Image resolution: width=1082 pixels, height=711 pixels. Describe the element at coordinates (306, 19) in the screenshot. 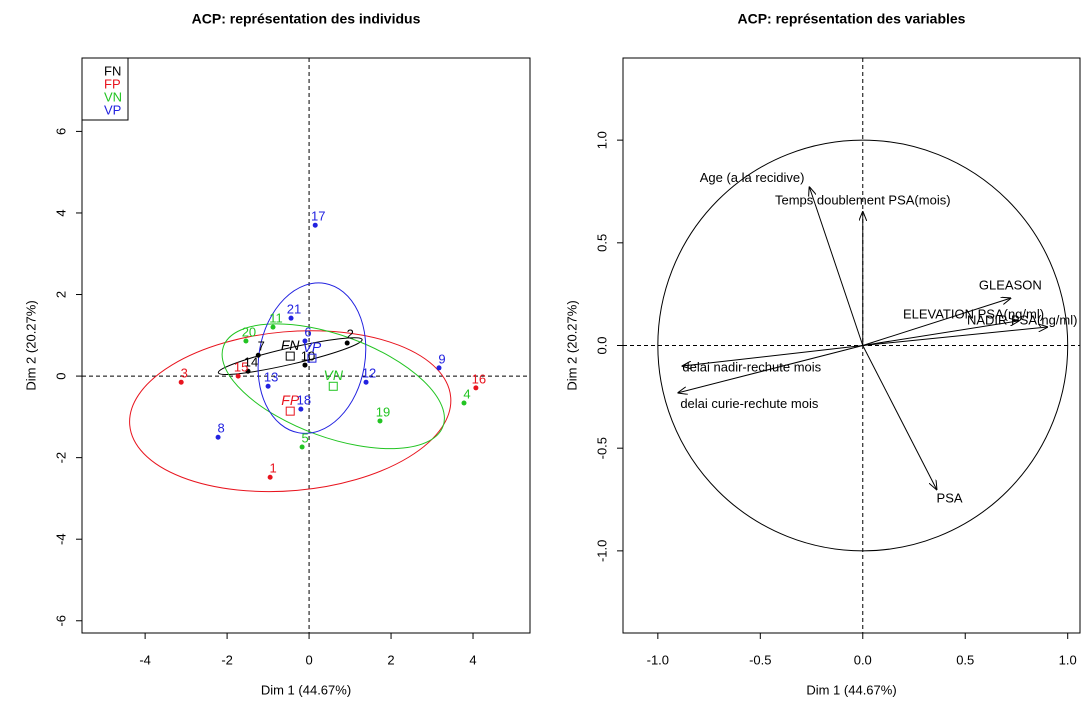

I see `chart-title: ACP: représentation des individus` at that location.